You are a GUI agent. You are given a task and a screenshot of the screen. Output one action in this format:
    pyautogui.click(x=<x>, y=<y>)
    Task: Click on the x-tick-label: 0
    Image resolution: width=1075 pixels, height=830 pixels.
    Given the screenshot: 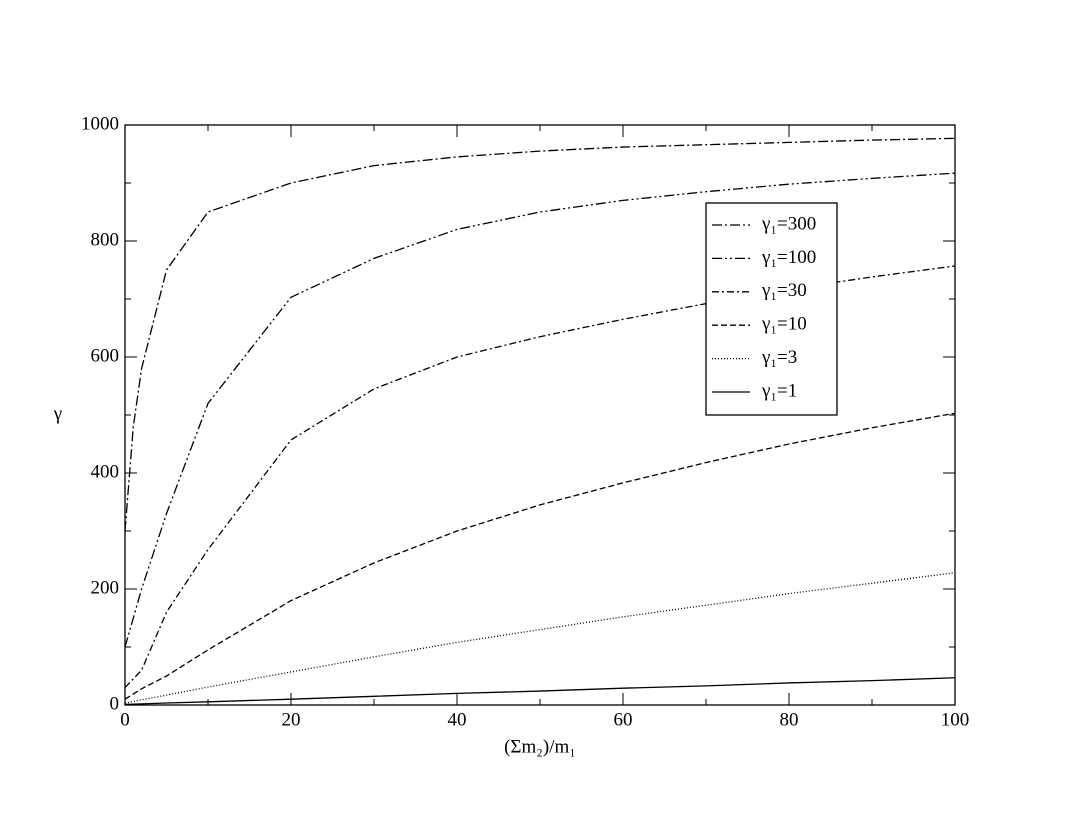 What is the action you would take?
    pyautogui.click(x=125, y=719)
    